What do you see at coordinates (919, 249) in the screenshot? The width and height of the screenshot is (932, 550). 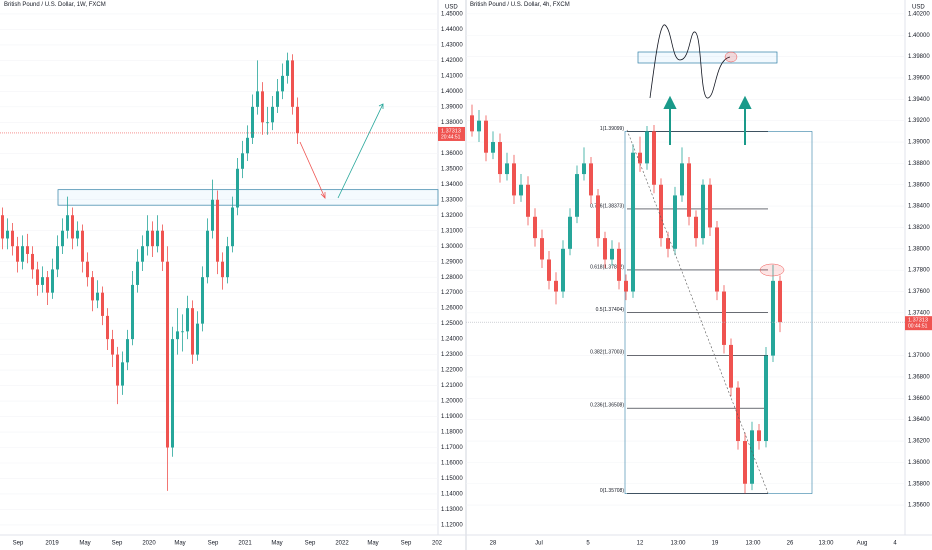 I see `y-tick-label: 1.38000` at bounding box center [919, 249].